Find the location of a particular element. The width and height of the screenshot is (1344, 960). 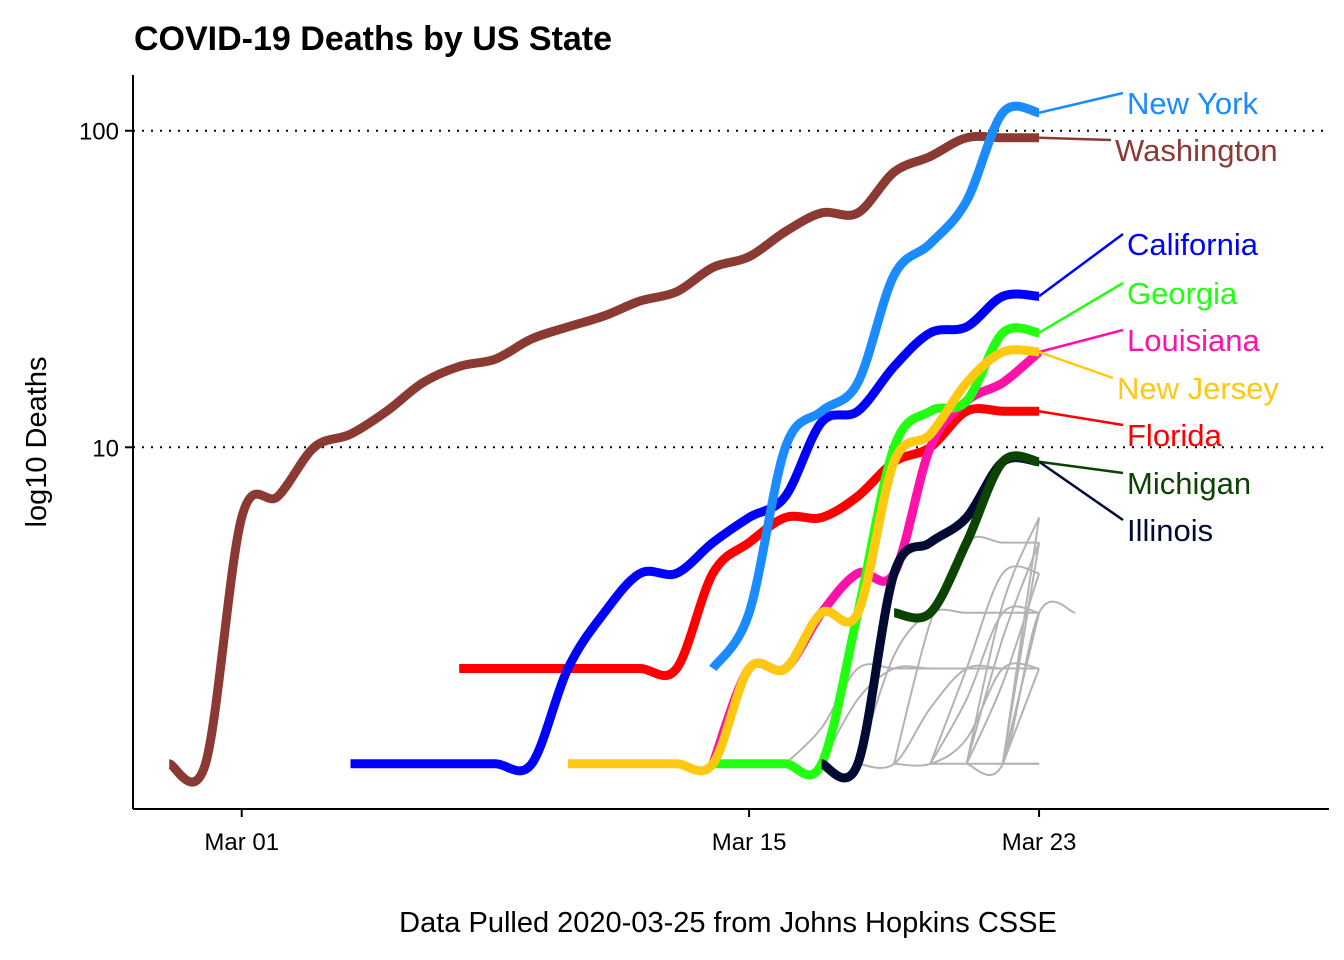

chart-title: COVID-19 Deaths by US State is located at coordinates (373, 39).